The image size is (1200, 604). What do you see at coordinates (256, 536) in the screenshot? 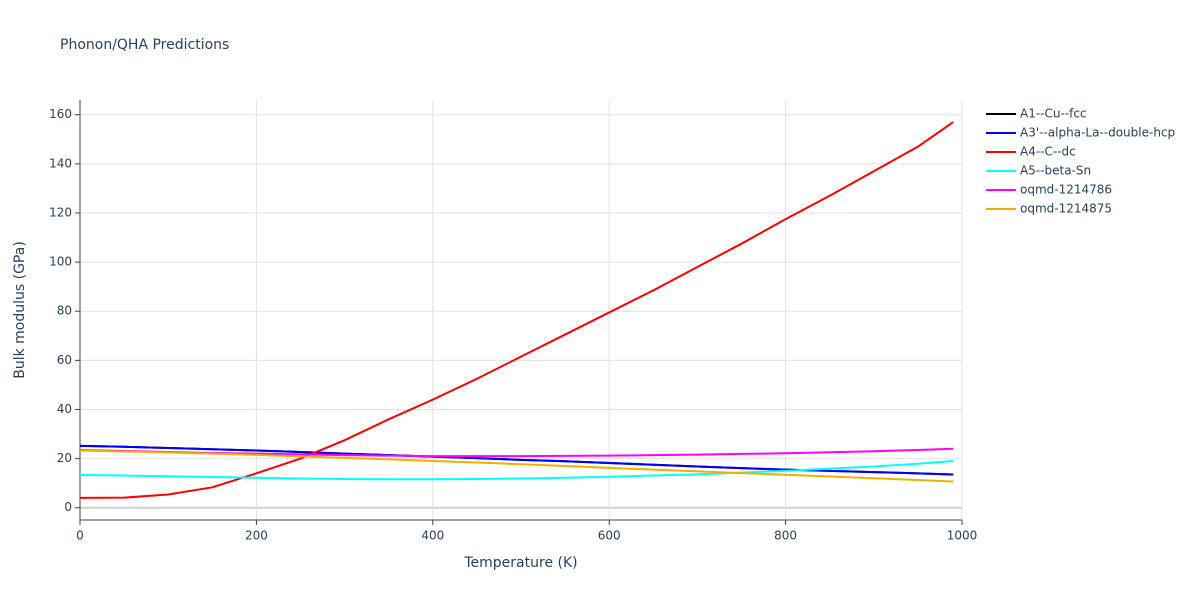
I see `x-tick-label: 200` at bounding box center [256, 536].